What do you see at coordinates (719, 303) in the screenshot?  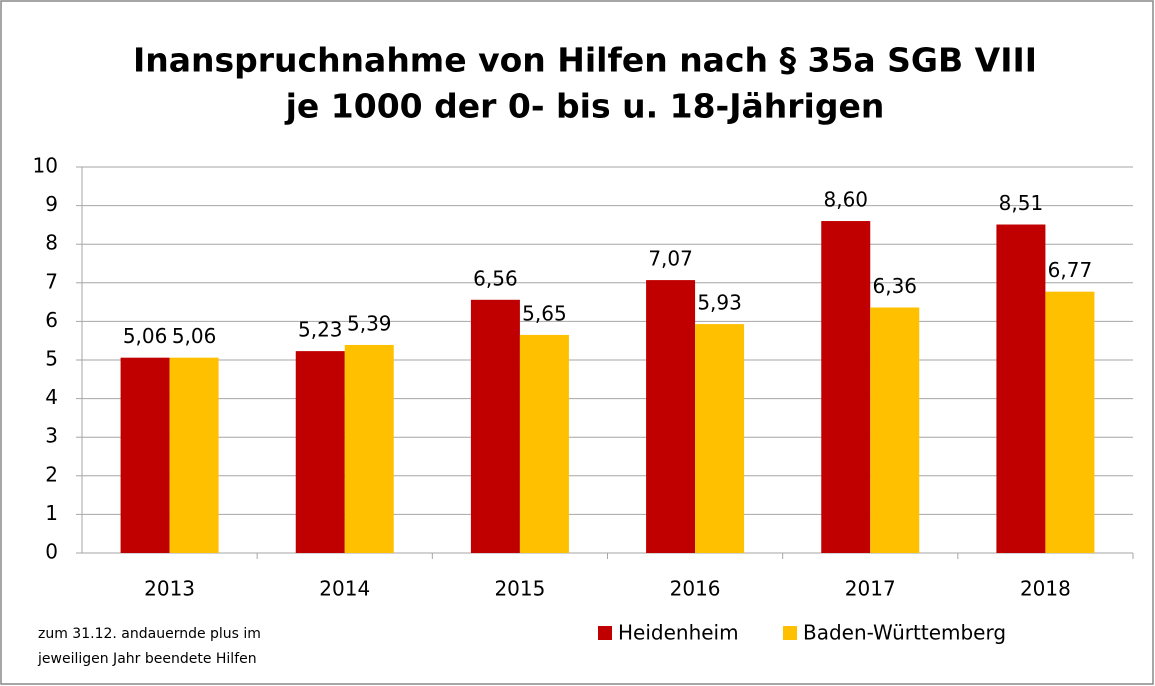 I see `value-label: 5,93` at bounding box center [719, 303].